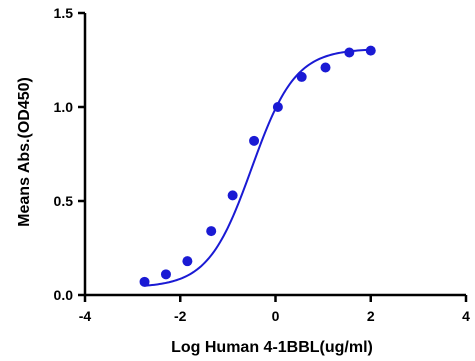  What do you see at coordinates (69, 154) in the screenshot?
I see `y-ticks: 0.0 0.5 1.0 1.5` at bounding box center [69, 154].